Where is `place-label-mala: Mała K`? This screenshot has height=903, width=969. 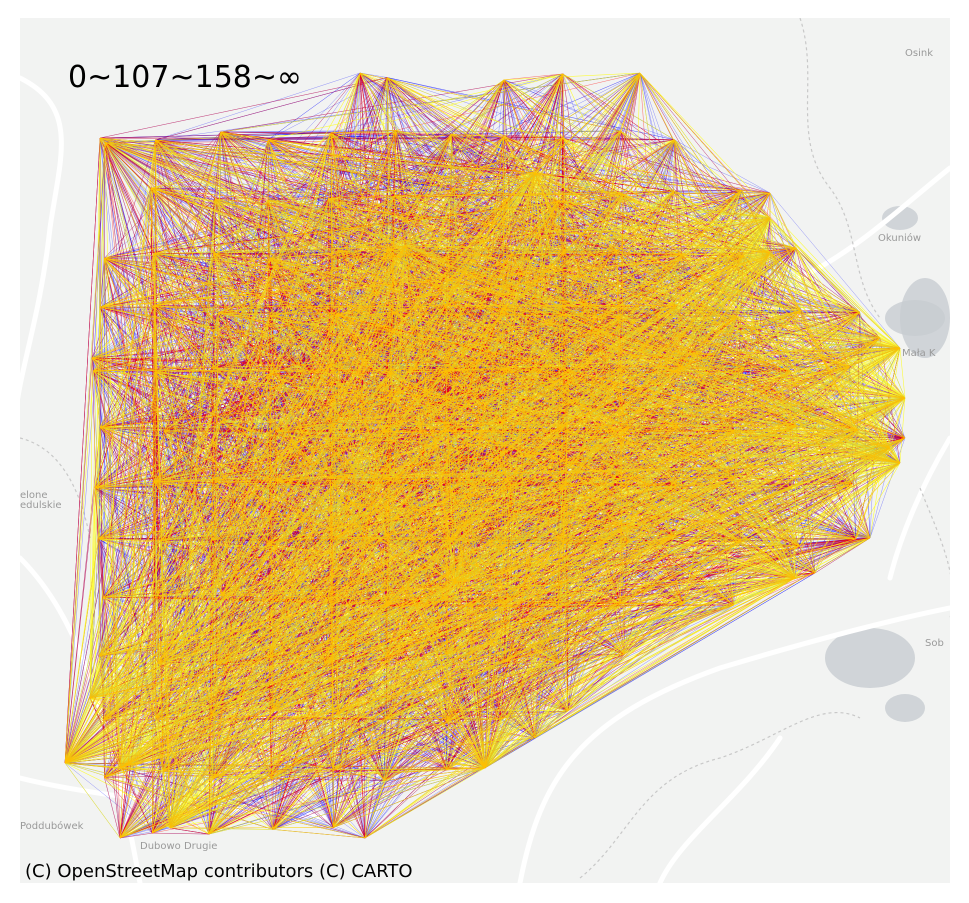
place-label-mala: Mała K is located at coordinates (919, 353).